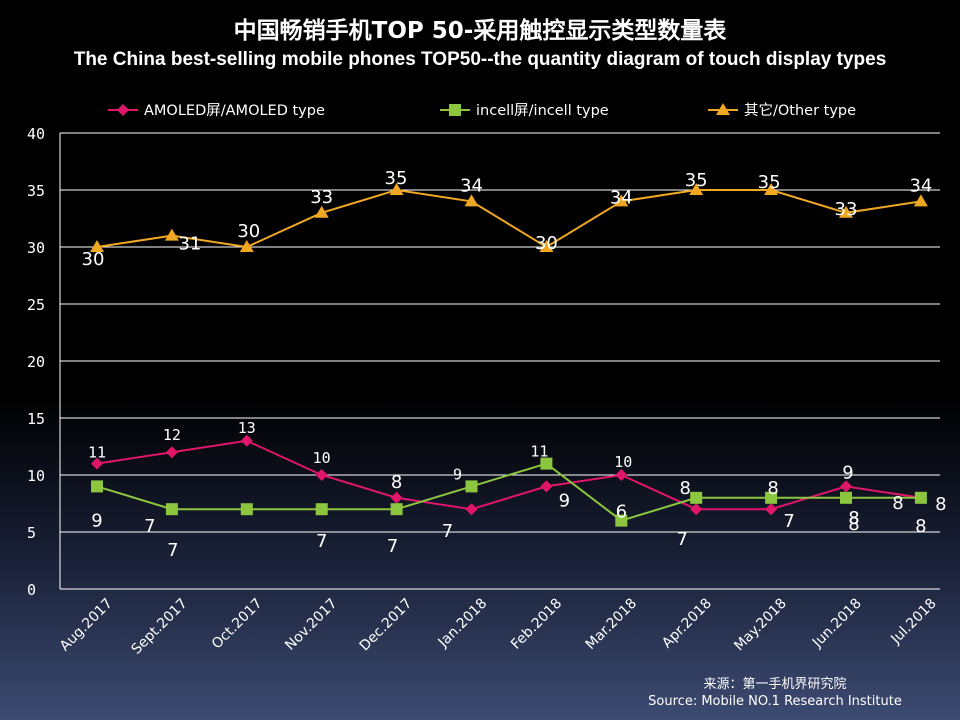 Image resolution: width=960 pixels, height=720 pixels. I want to click on data-label: 6, so click(621, 512).